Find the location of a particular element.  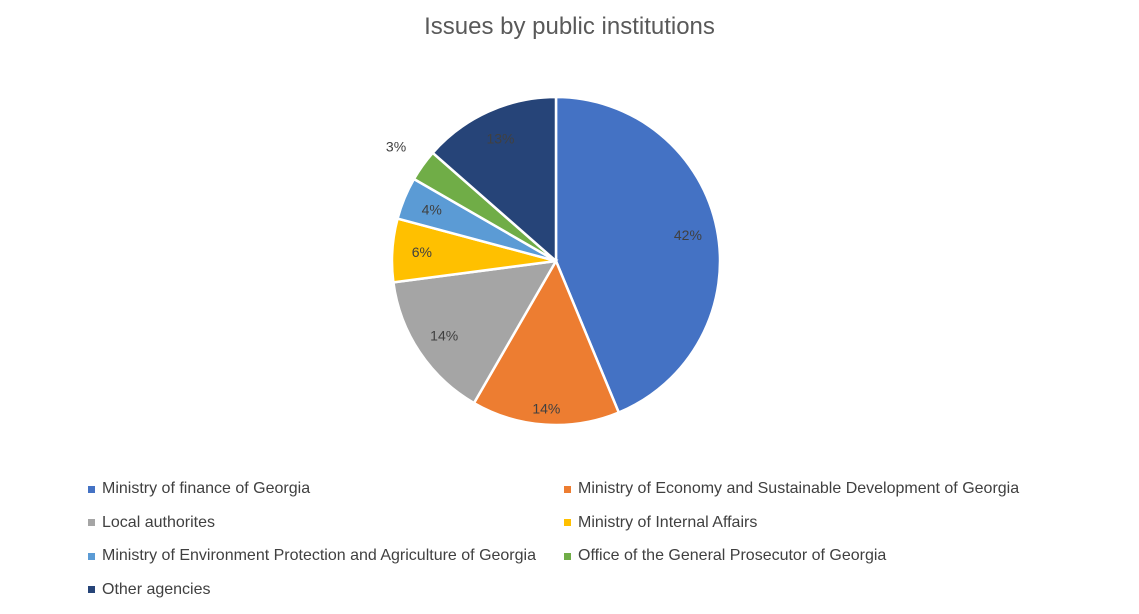

legend-item: Other agencies is located at coordinates (149, 590).